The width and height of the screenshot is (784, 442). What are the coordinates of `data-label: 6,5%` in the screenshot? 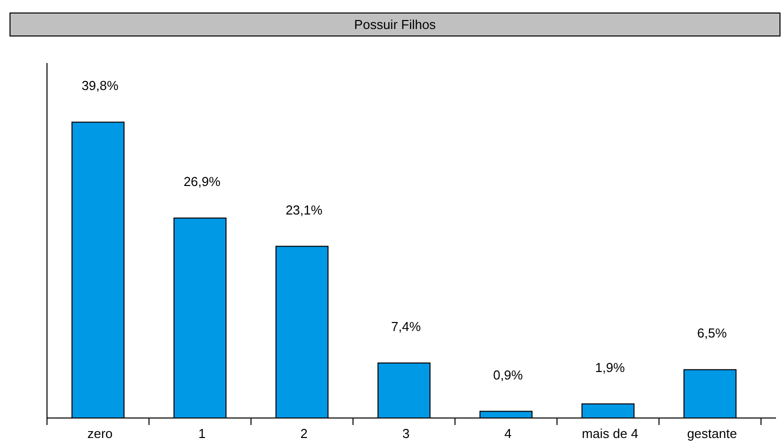 It's located at (712, 333).